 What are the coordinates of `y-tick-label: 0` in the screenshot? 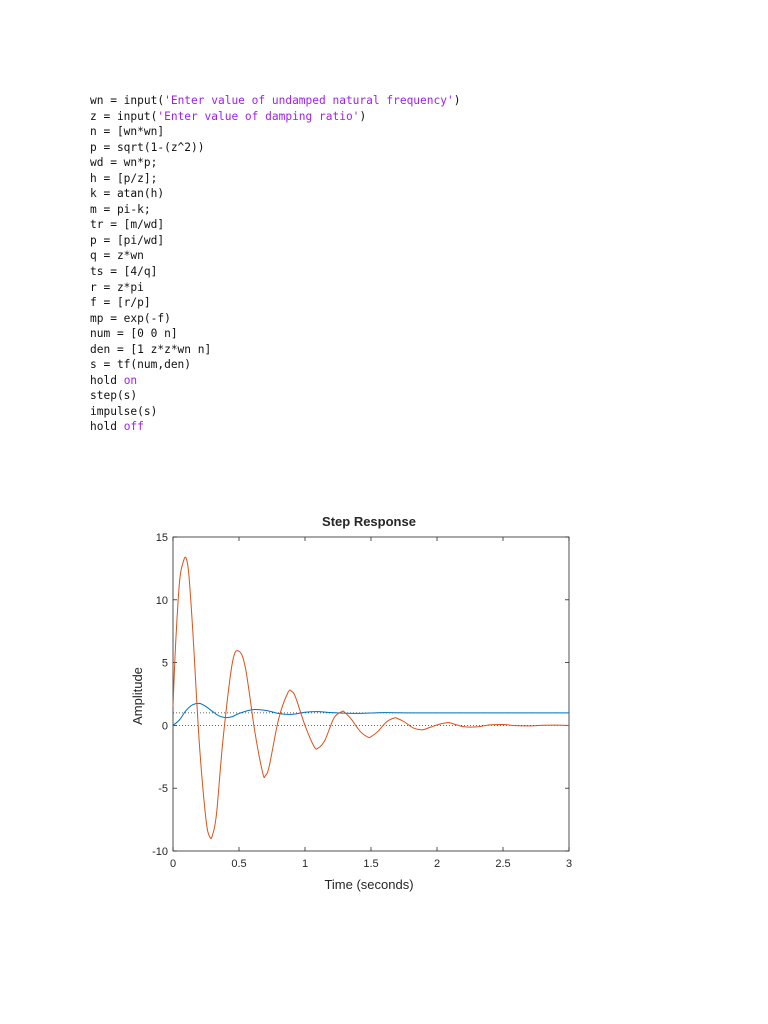 It's located at (165, 726).